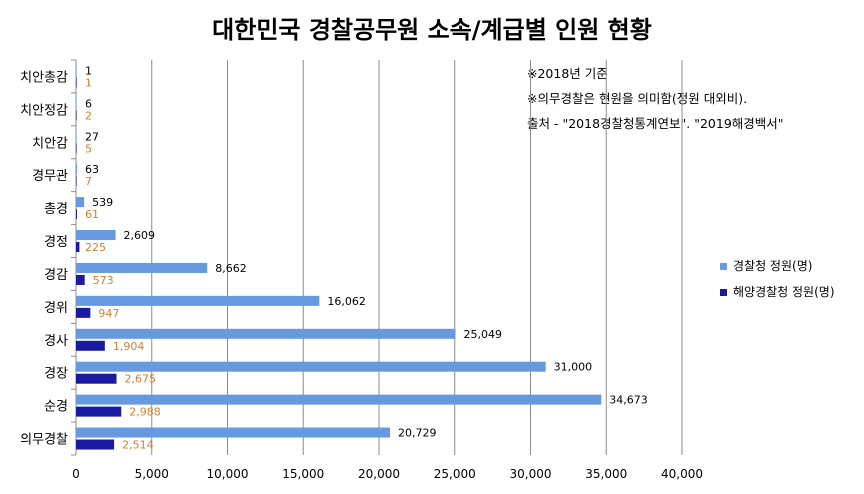  Describe the element at coordinates (88, 115) in the screenshot. I see `coastguard-value-label: 2` at that location.